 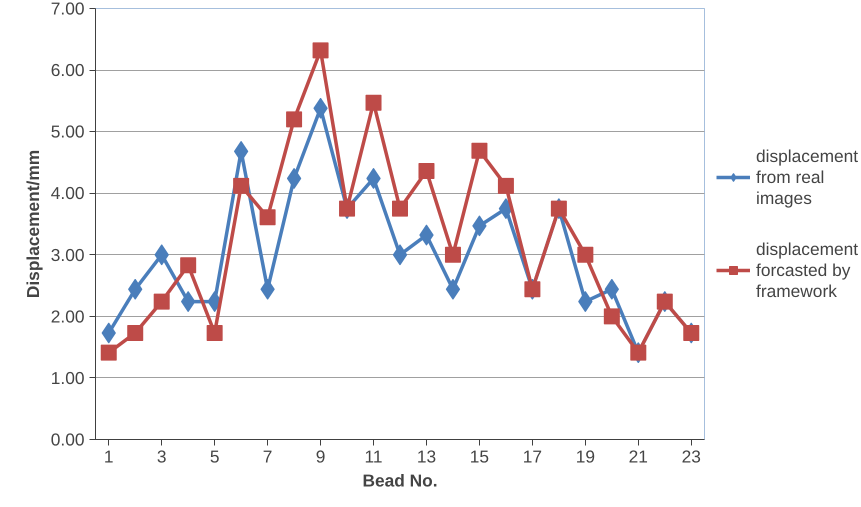 I want to click on x-tick-label: 23, so click(x=691, y=456).